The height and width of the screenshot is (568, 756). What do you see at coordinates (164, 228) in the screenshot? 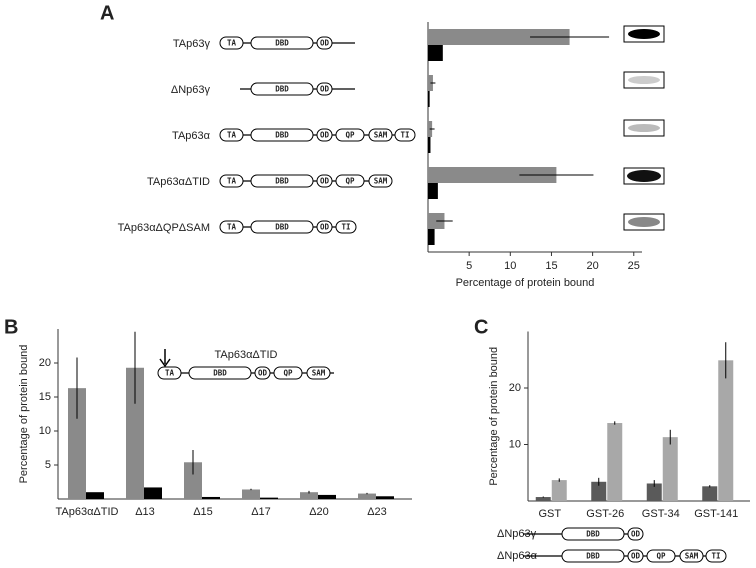
I see `category-label: TAp63αΔQPΔSAM` at bounding box center [164, 228].